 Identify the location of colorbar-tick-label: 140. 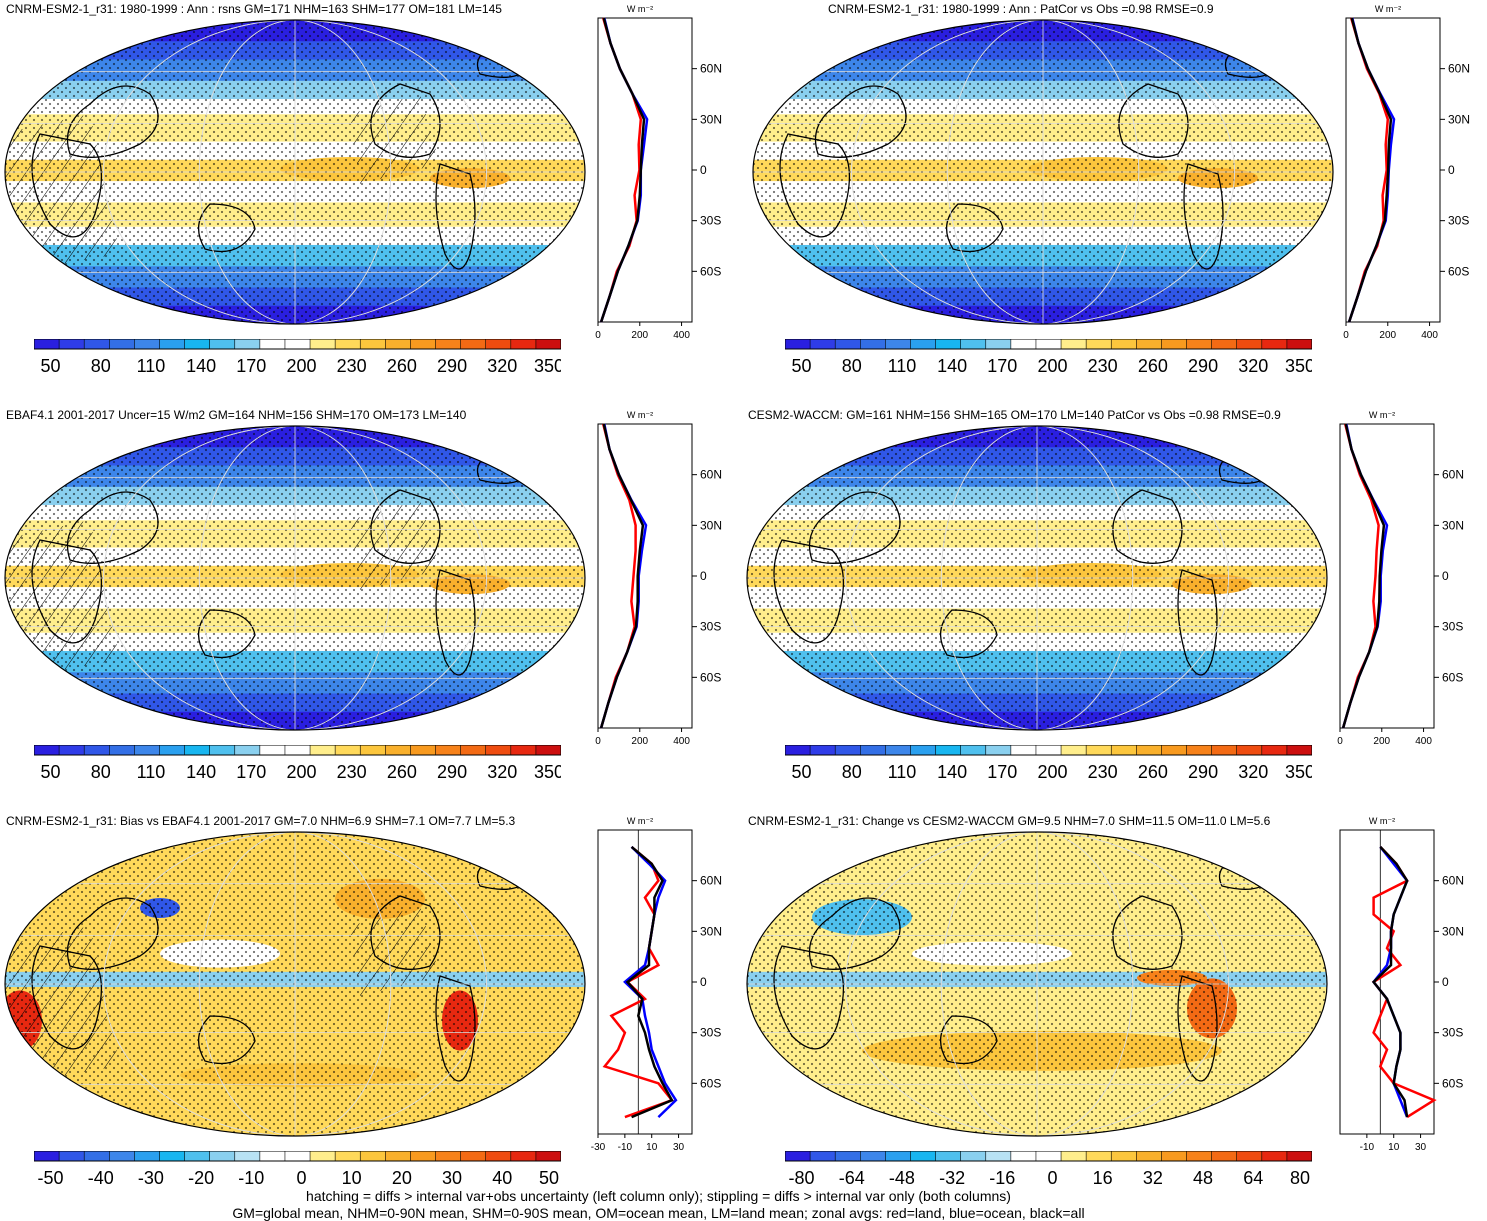
(952, 772).